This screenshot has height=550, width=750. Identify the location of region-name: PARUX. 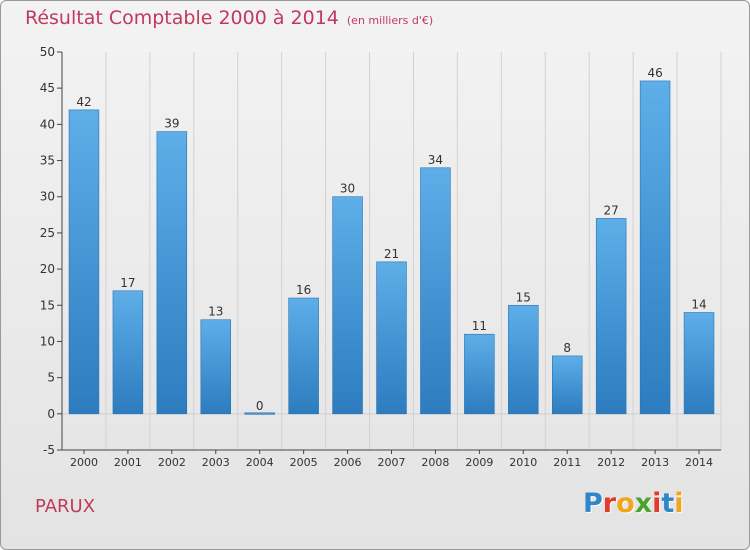
(65, 506).